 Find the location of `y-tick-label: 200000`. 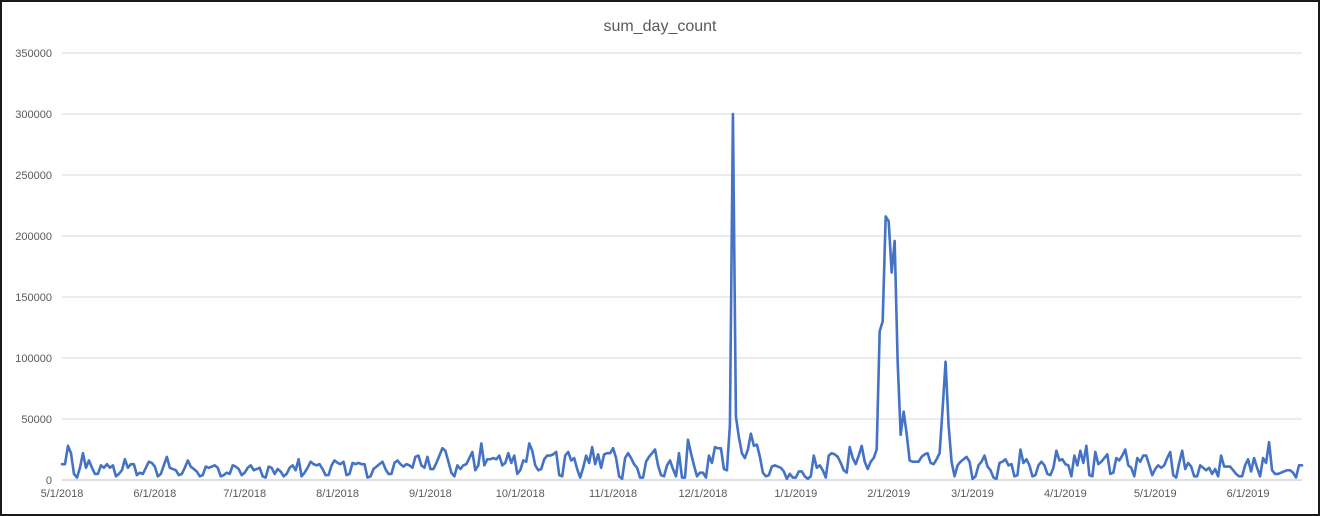

y-tick-label: 200000 is located at coordinates (33, 237).